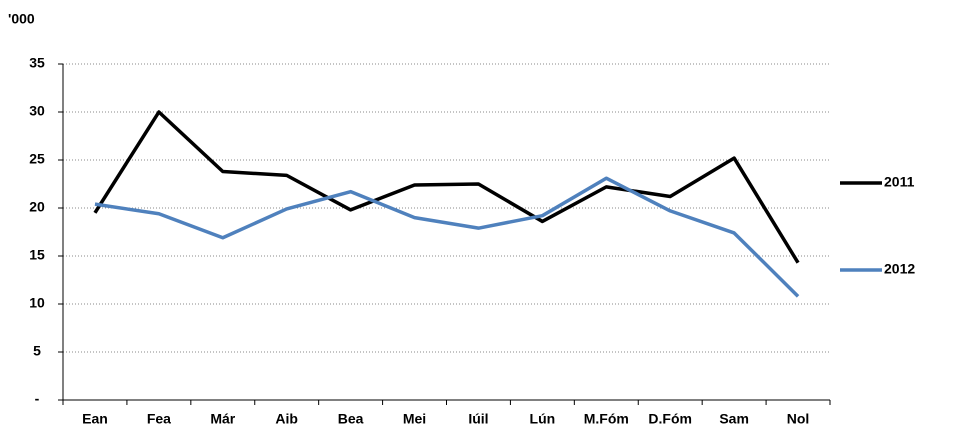 This screenshot has width=957, height=432. I want to click on y-tick-label: 30, so click(37, 111).